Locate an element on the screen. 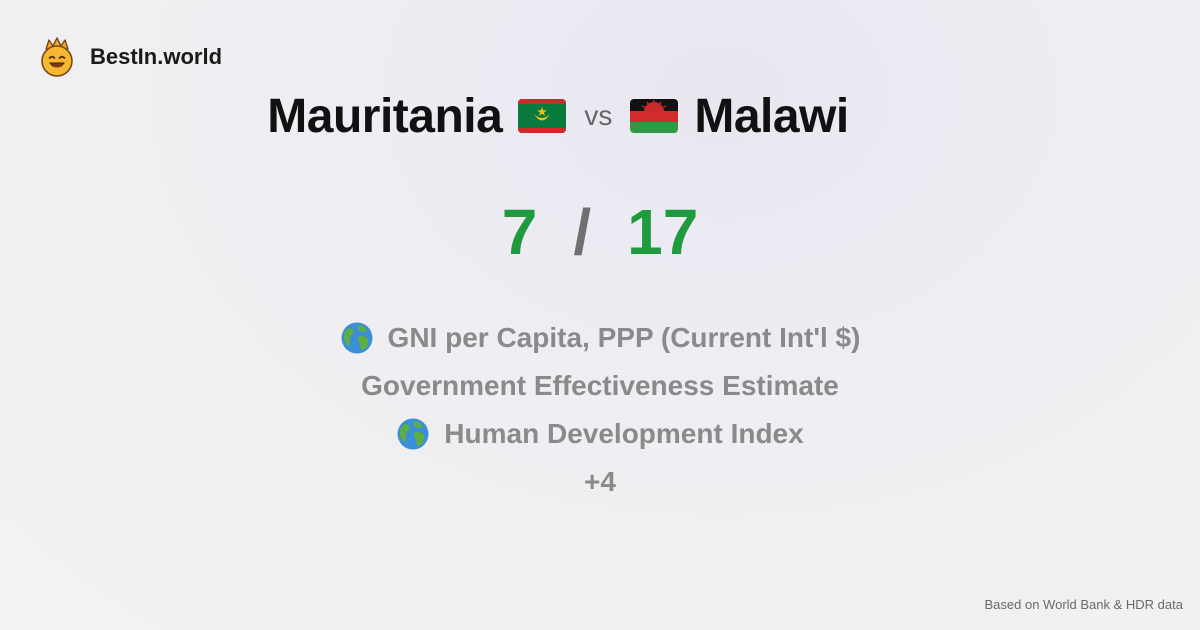  metric-label: Human Development Index is located at coordinates (624, 433).